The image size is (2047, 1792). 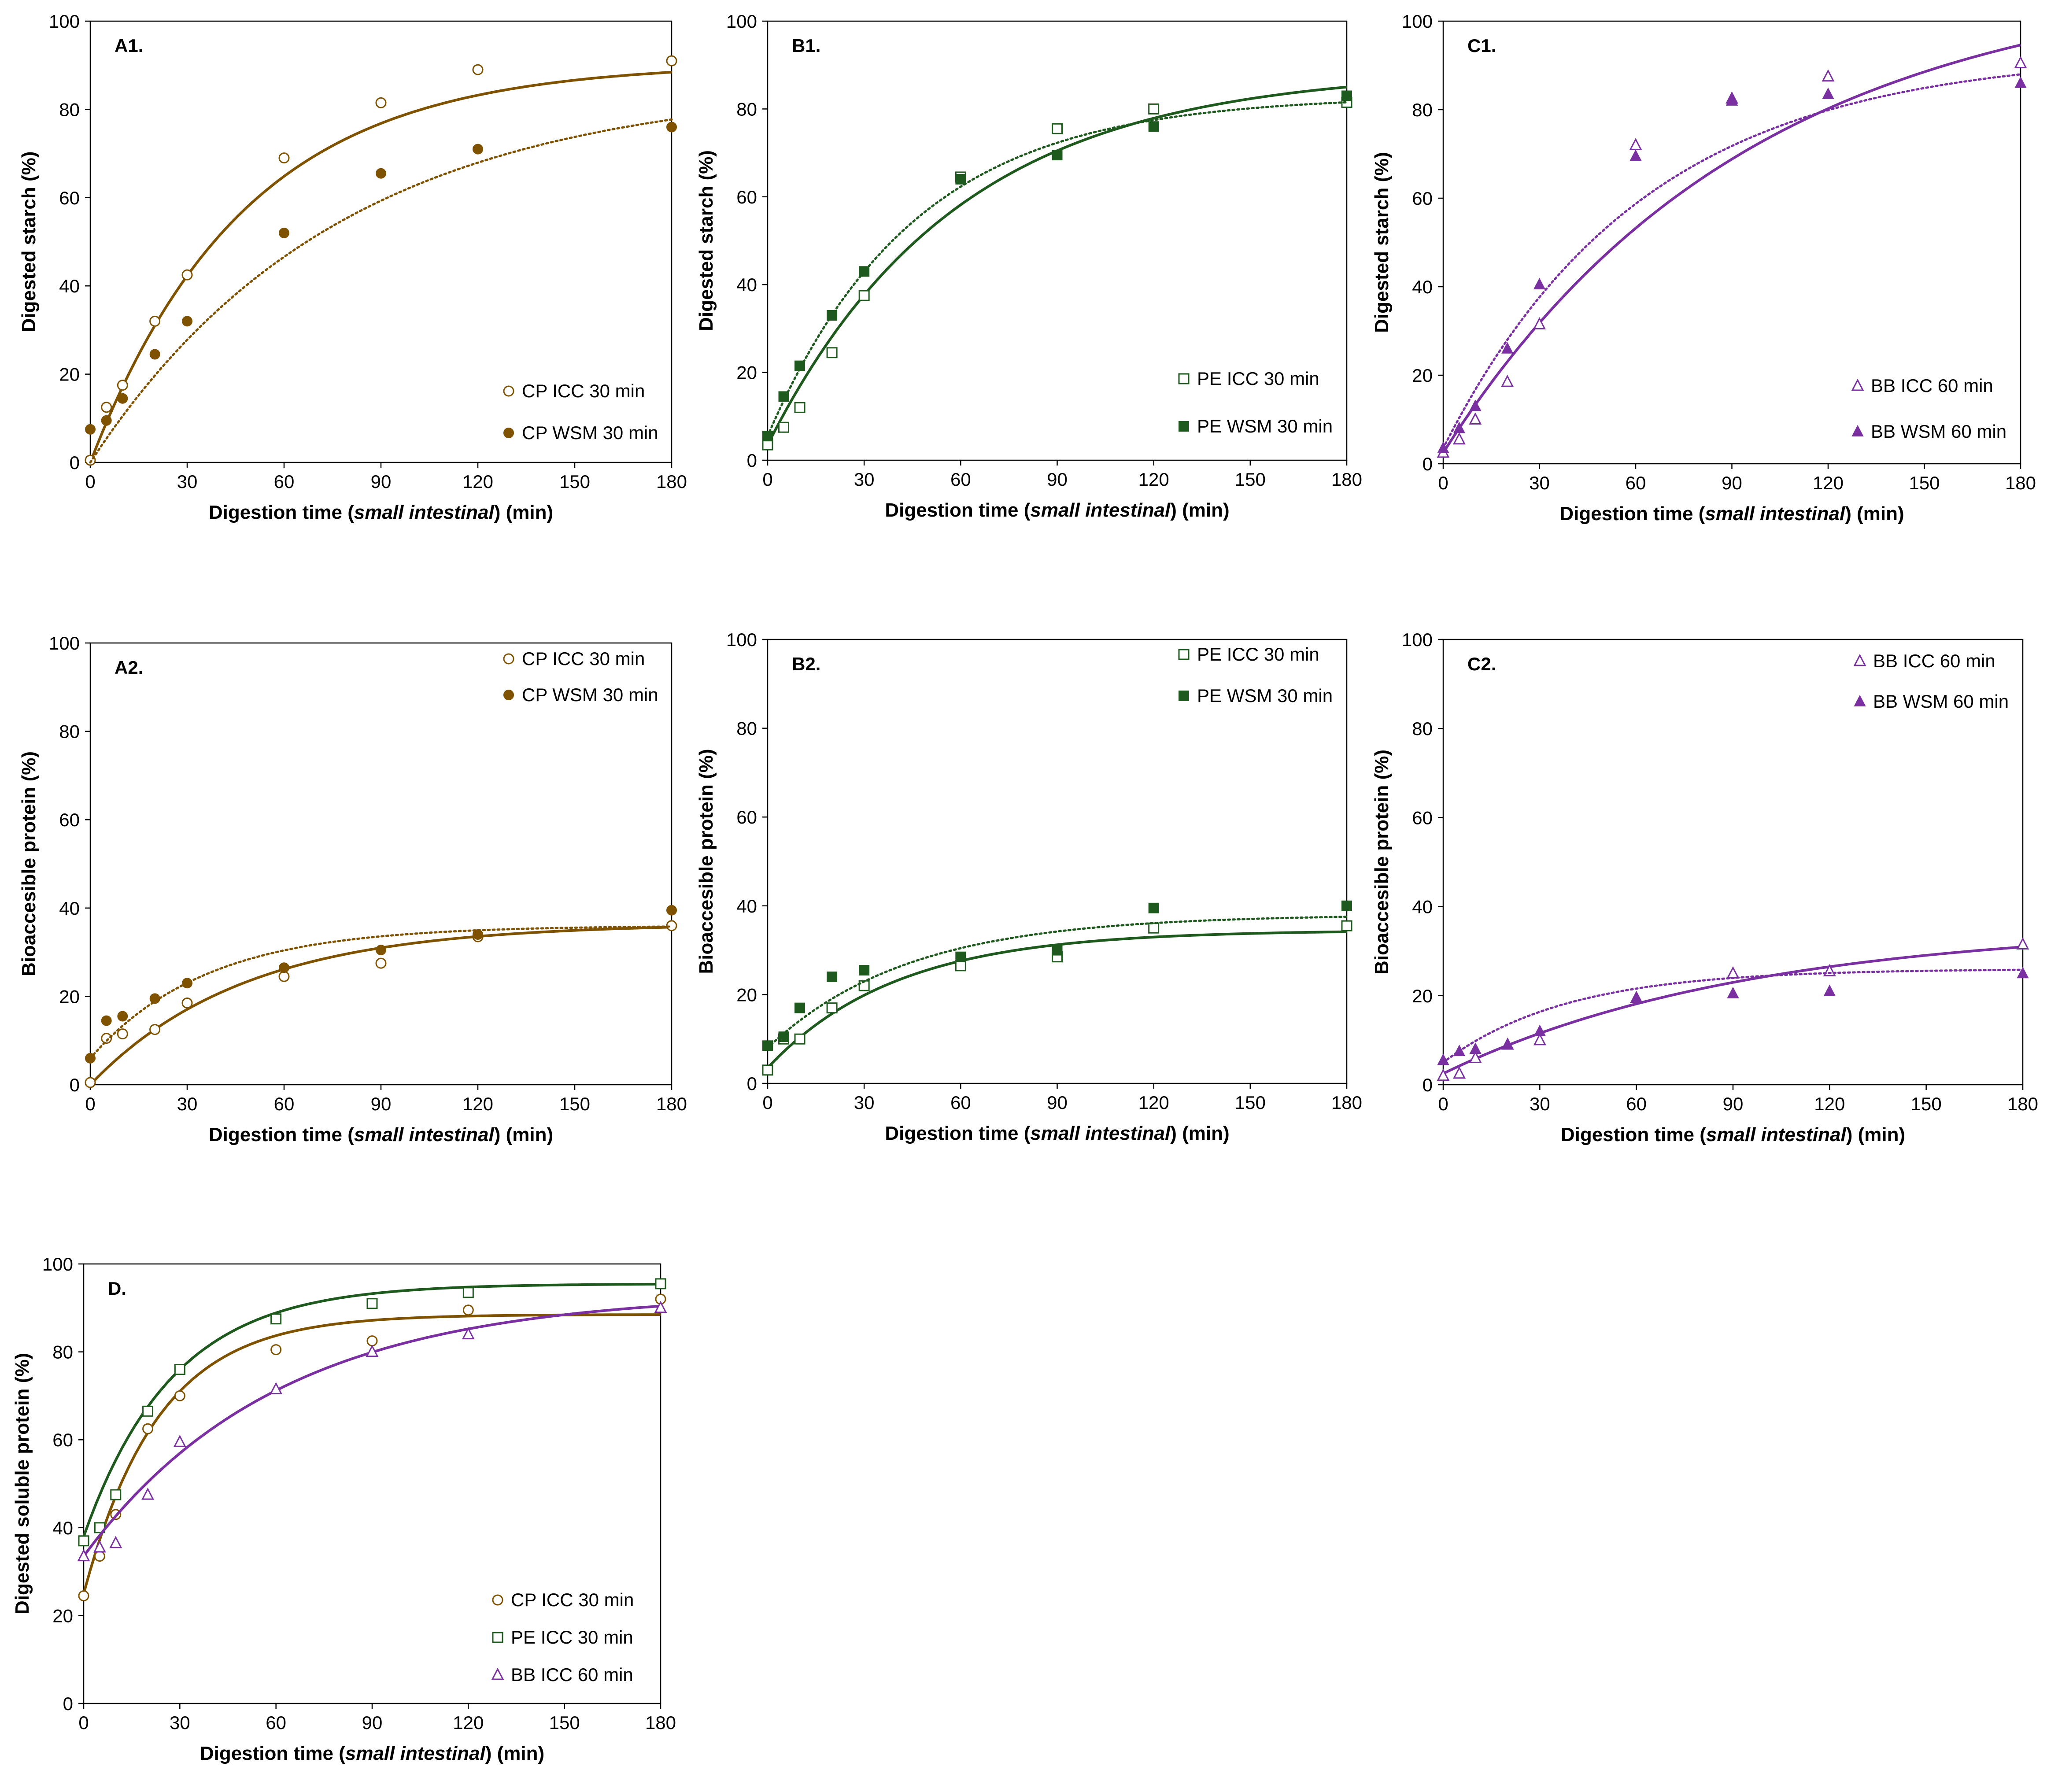 What do you see at coordinates (468, 1723) in the screenshot?
I see `x-tick-label: 120` at bounding box center [468, 1723].